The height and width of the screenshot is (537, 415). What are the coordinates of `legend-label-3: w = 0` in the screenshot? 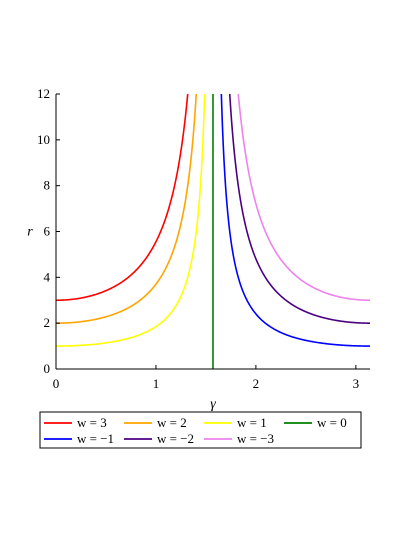 It's located at (332, 422).